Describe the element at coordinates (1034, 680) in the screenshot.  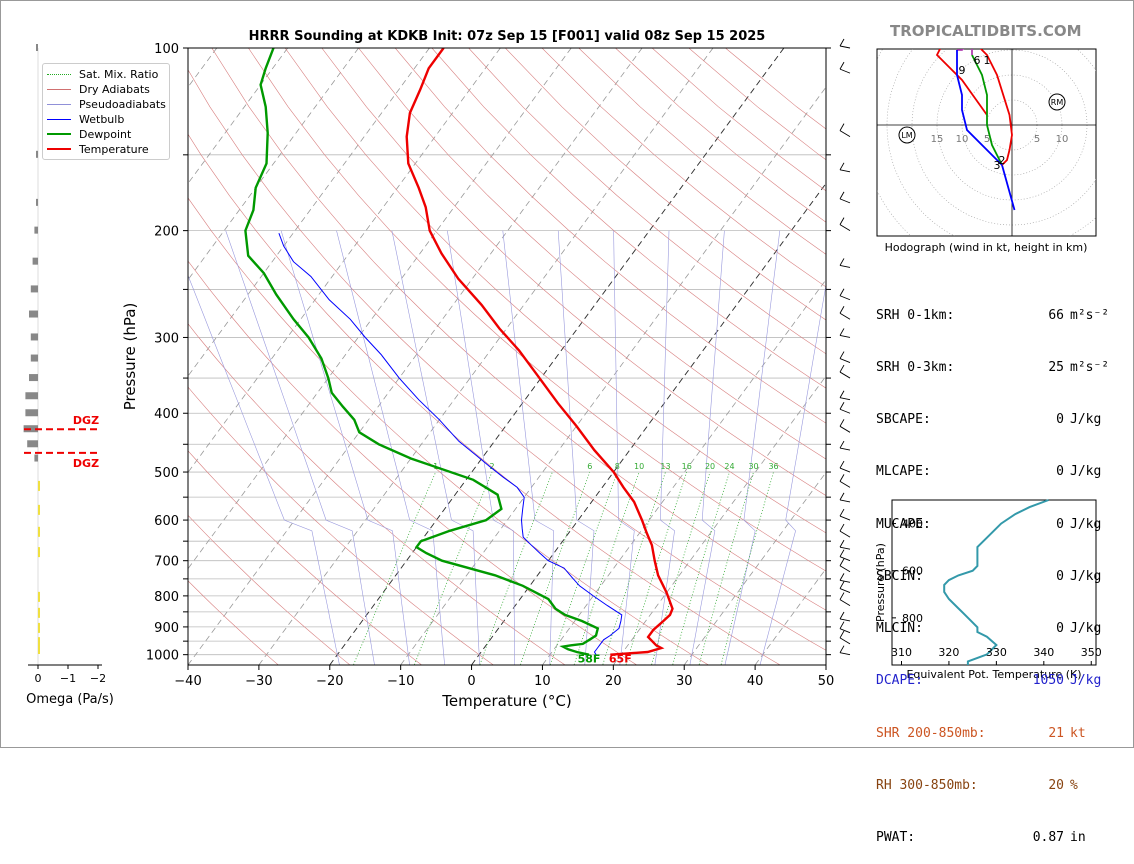
I see `stat-value: 1050` at that location.